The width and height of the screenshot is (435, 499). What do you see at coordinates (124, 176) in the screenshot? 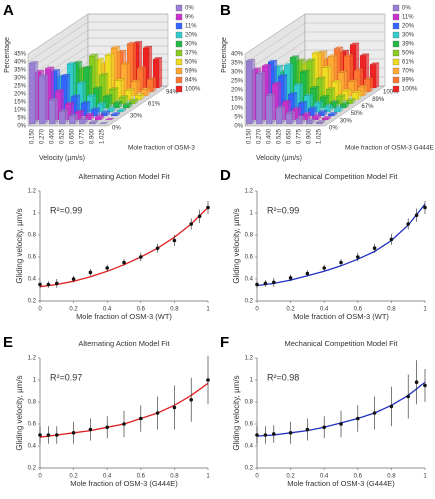
I see `chart-title: Alternating Action Model Fit` at bounding box center [124, 176].